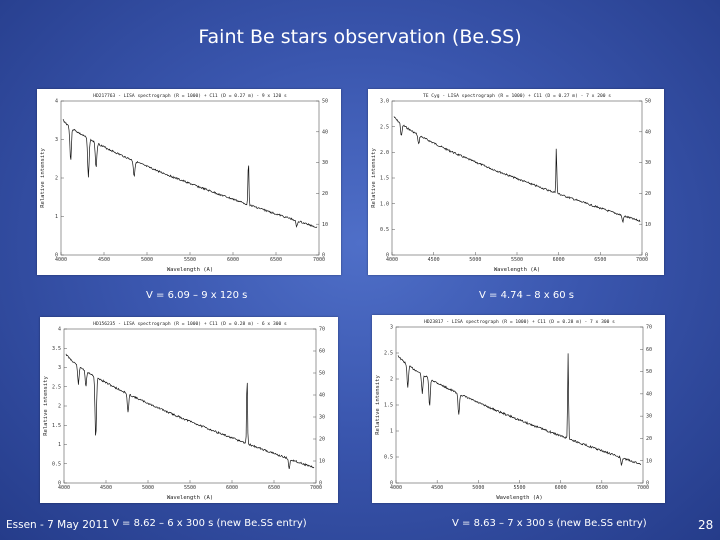 This screenshot has height=540, width=720. What do you see at coordinates (57, 525) in the screenshot?
I see `footer-event: Essen - 7 May 2011` at bounding box center [57, 525].